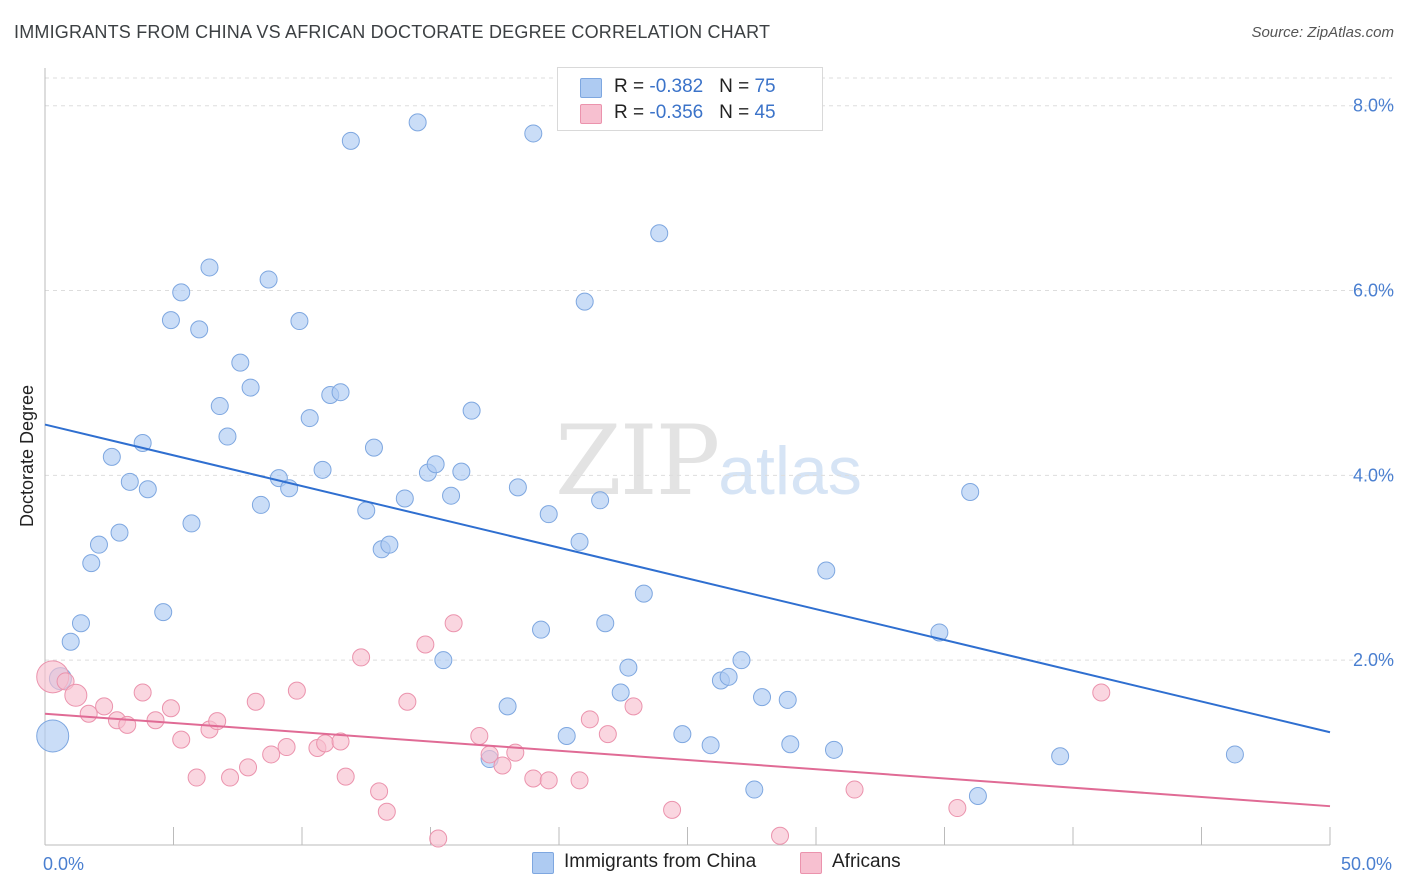 The width and height of the screenshot is (1406, 892). What do you see at coordinates (1373, 660) in the screenshot?
I see `y-tick-label: 2.0%` at bounding box center [1373, 660].